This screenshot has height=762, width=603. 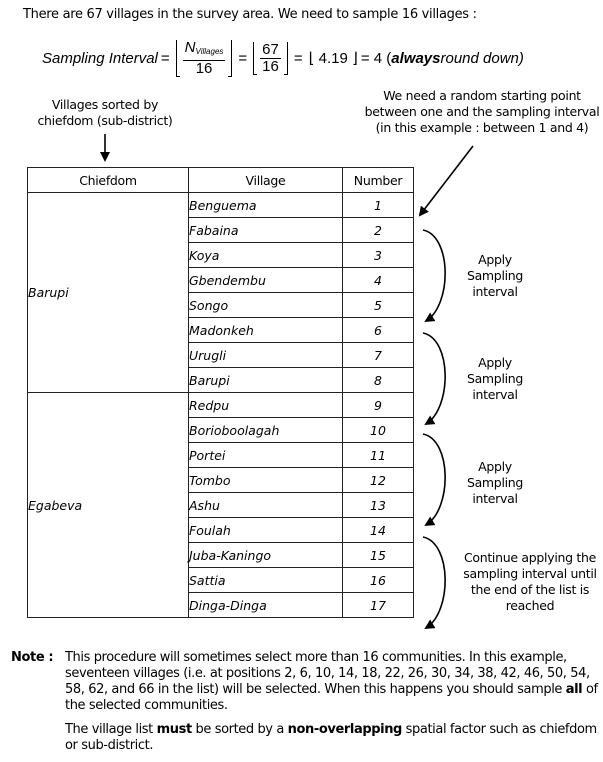 What do you see at coordinates (378, 255) in the screenshot?
I see `number-cell: 3` at bounding box center [378, 255].